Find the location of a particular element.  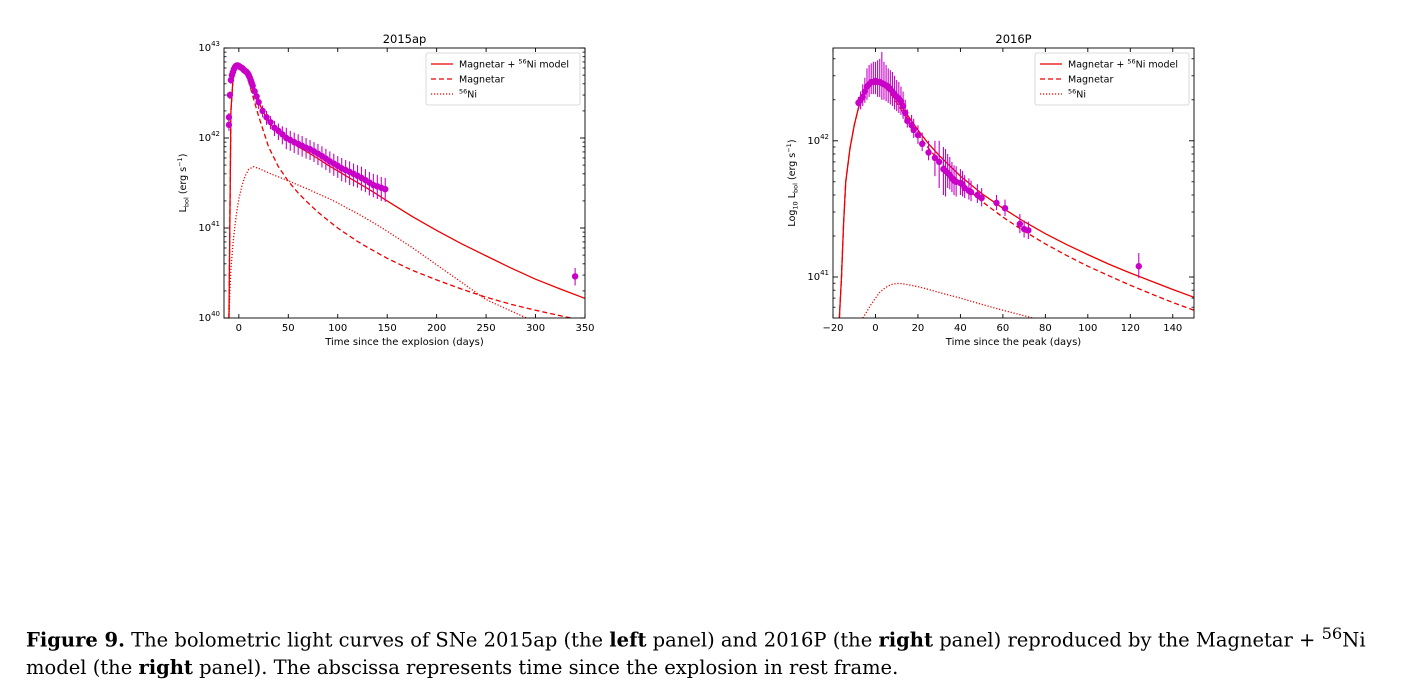

x-axis-label: Time since the explosion (days) is located at coordinates (404, 342).